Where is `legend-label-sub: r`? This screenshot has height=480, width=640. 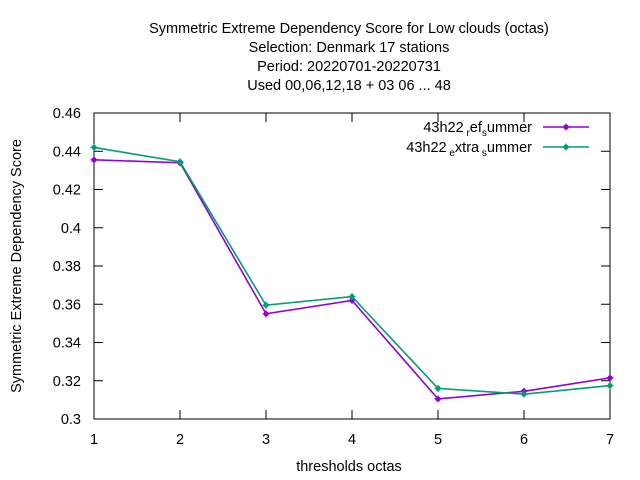 legend-label-sub: r is located at coordinates (467, 133).